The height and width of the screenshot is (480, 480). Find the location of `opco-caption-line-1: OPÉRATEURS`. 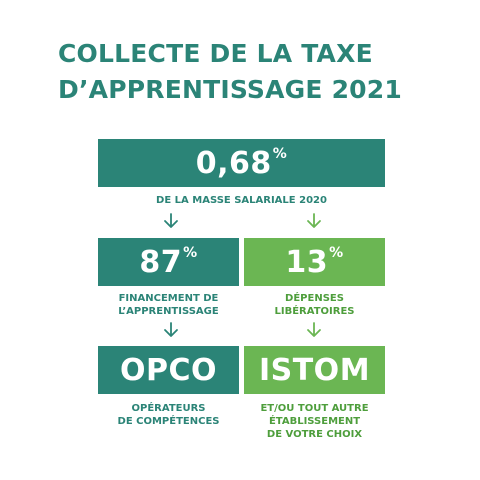

opco-caption-line-1: OPÉRATEURS is located at coordinates (168, 408).